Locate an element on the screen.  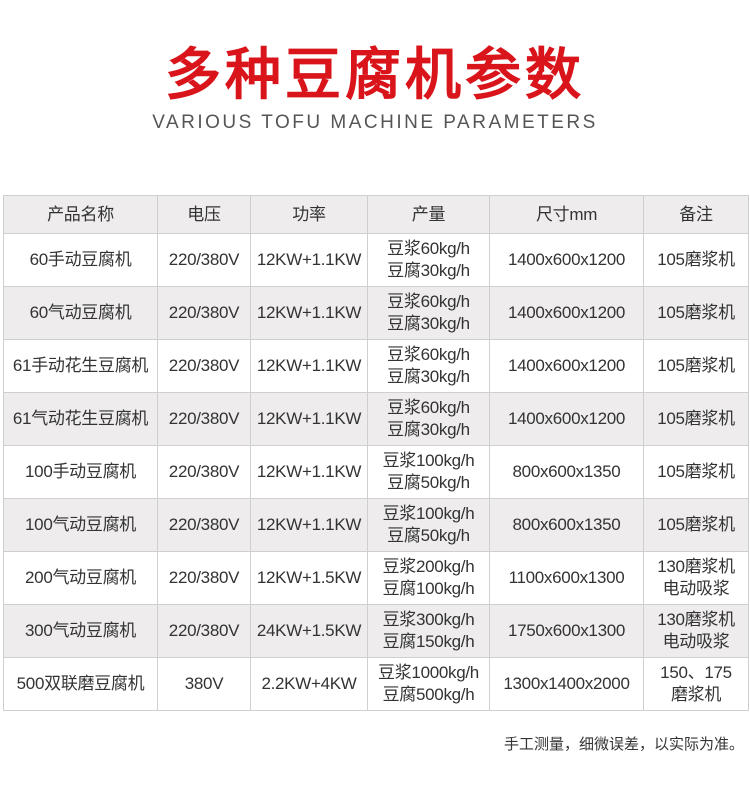
cell-size-text: 1300x1400x2000 is located at coordinates (566, 683).